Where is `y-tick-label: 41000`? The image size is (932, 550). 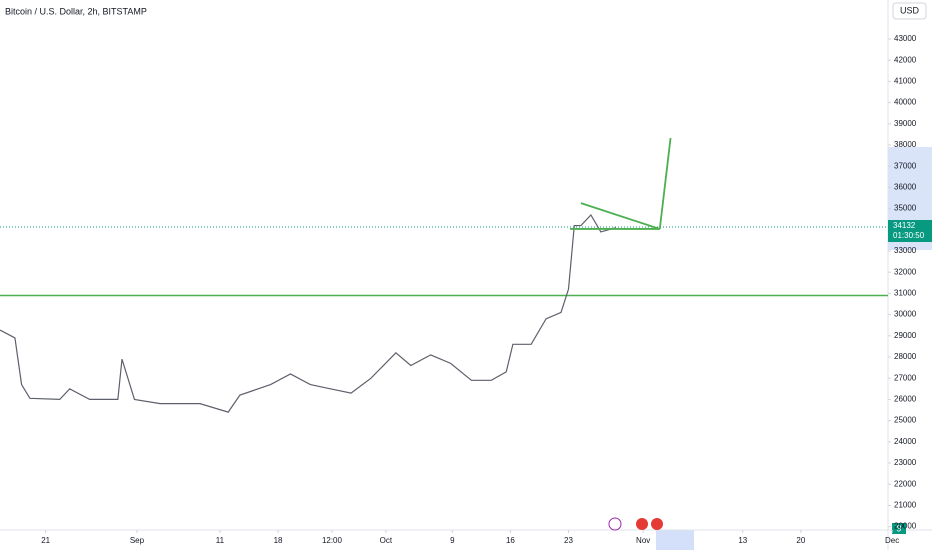 y-tick-label: 41000 is located at coordinates (905, 81).